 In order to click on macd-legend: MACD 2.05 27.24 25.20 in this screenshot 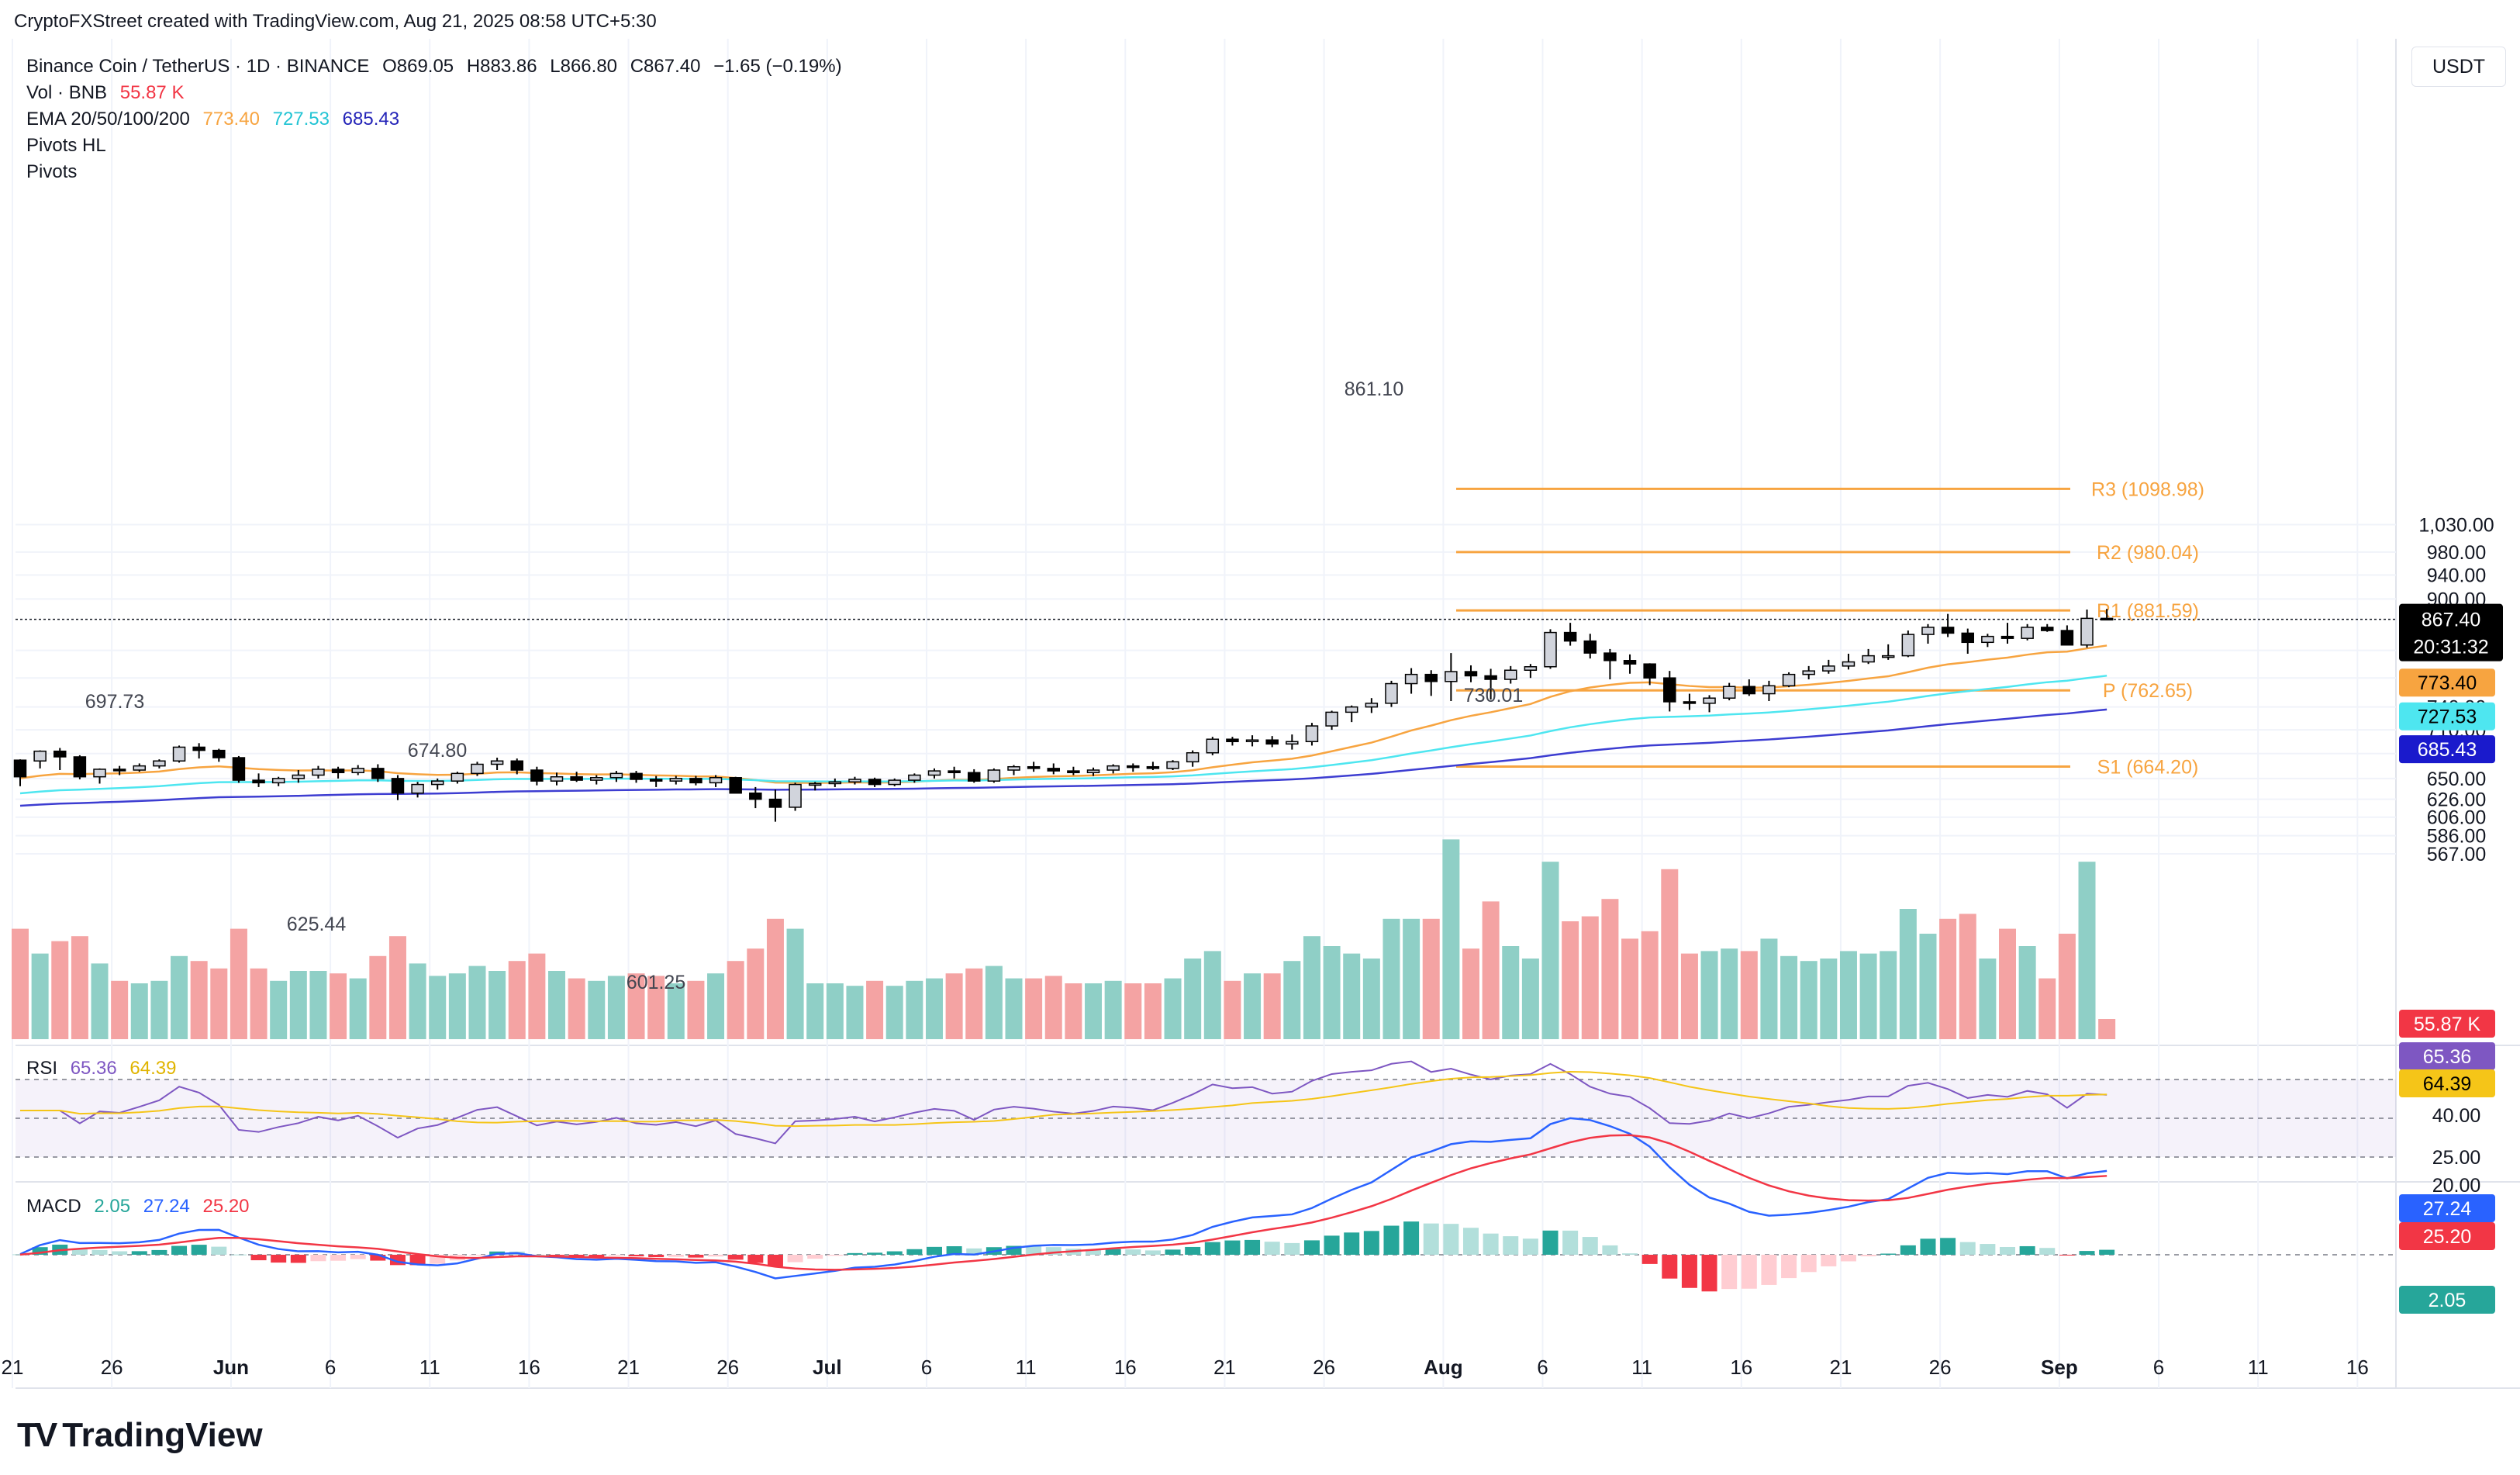, I will do `click(141, 1207)`.